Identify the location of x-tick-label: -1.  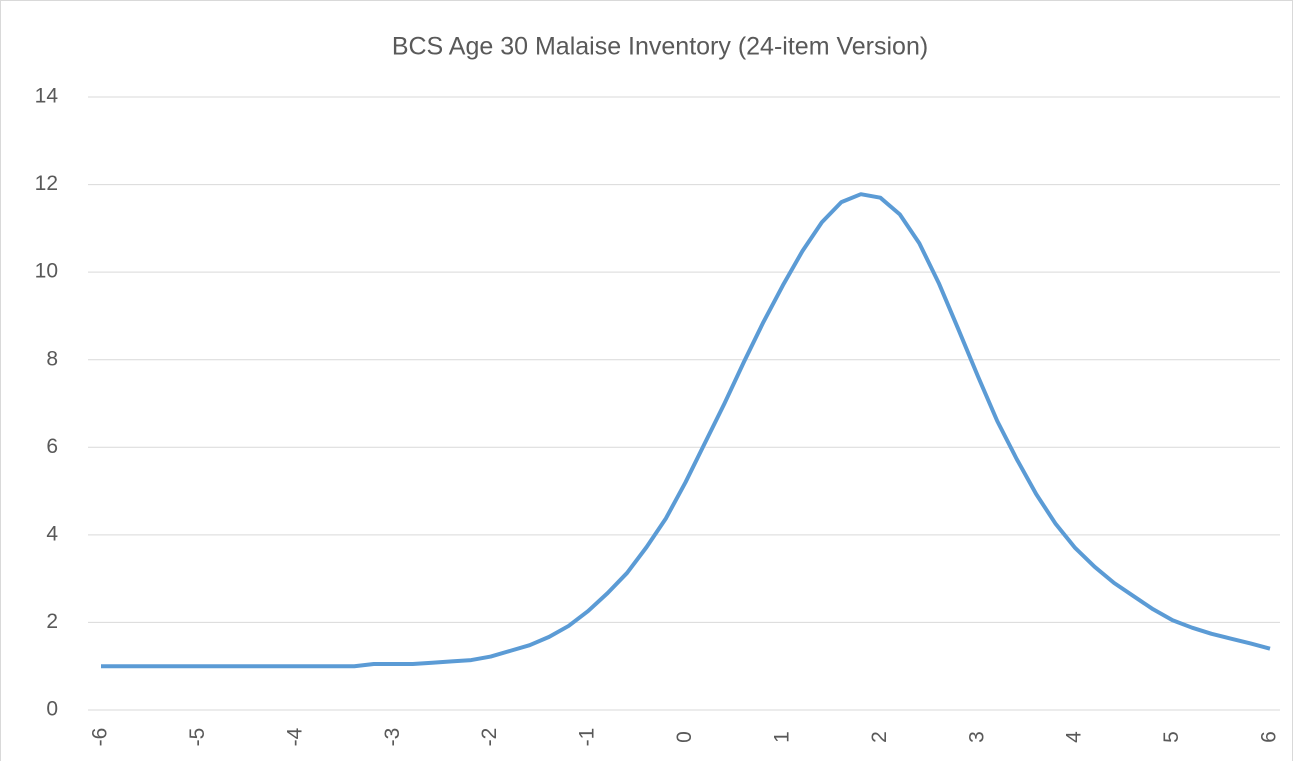
(587, 737).